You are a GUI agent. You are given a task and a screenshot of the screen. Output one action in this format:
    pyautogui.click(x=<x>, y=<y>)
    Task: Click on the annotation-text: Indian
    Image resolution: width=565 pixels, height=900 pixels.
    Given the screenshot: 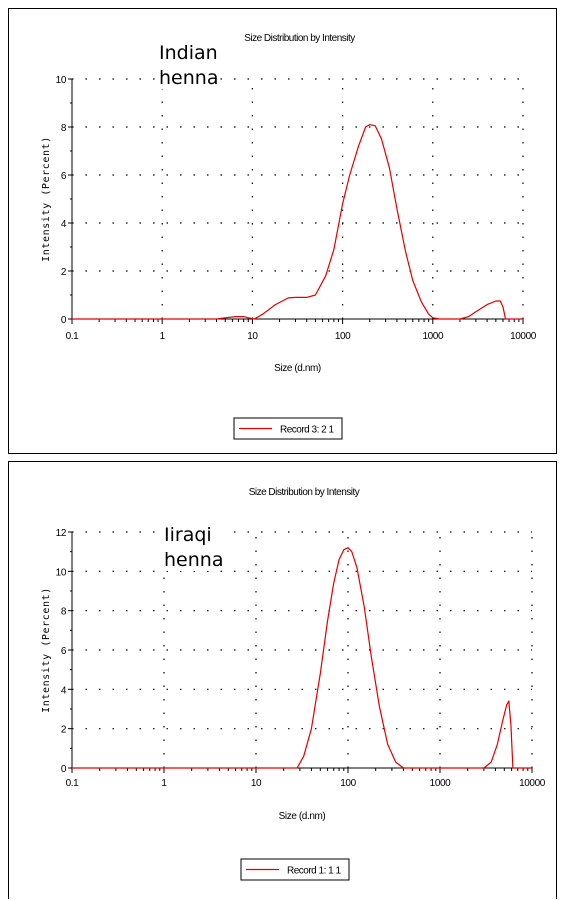 What is the action you would take?
    pyautogui.click(x=188, y=53)
    